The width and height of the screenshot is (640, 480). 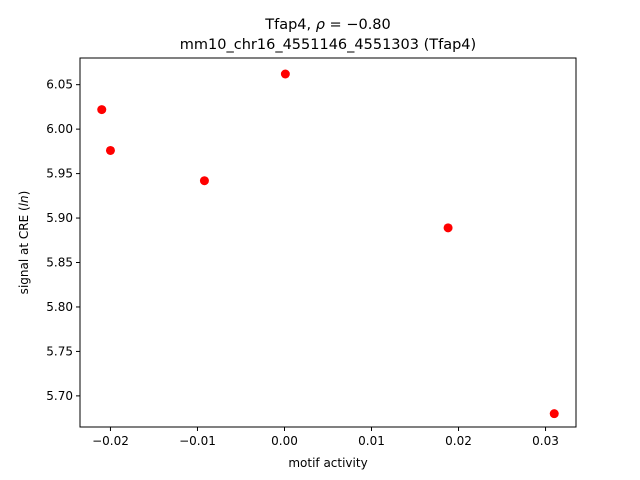 I want to click on y-tick-label: 6.00, so click(x=59, y=129).